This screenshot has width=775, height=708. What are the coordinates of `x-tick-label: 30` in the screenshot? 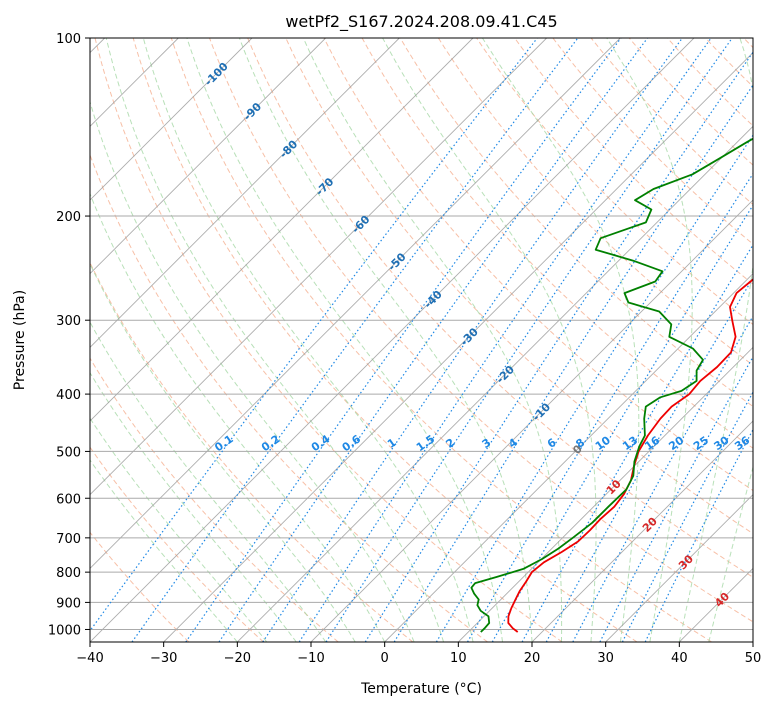 It's located at (605, 658).